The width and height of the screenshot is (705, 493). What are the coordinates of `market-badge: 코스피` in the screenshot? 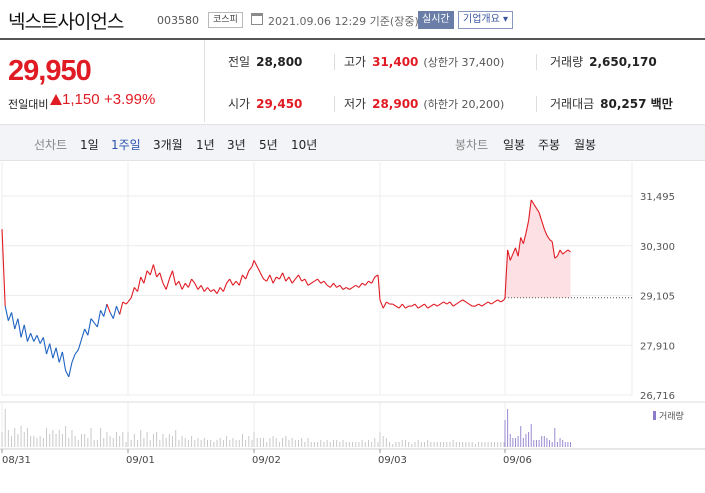 It's located at (225, 20).